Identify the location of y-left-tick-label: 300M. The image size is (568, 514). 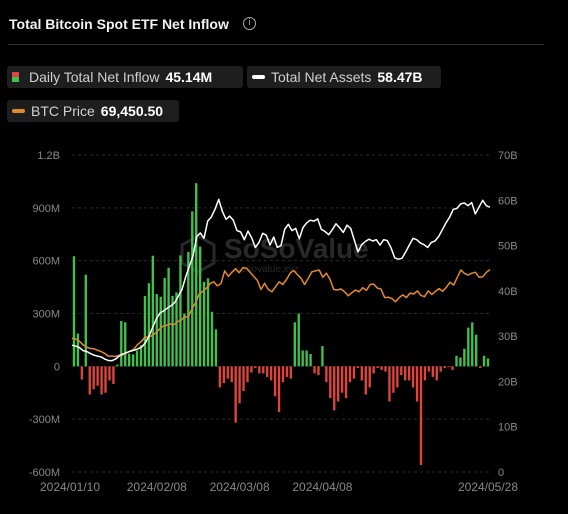
(46, 315).